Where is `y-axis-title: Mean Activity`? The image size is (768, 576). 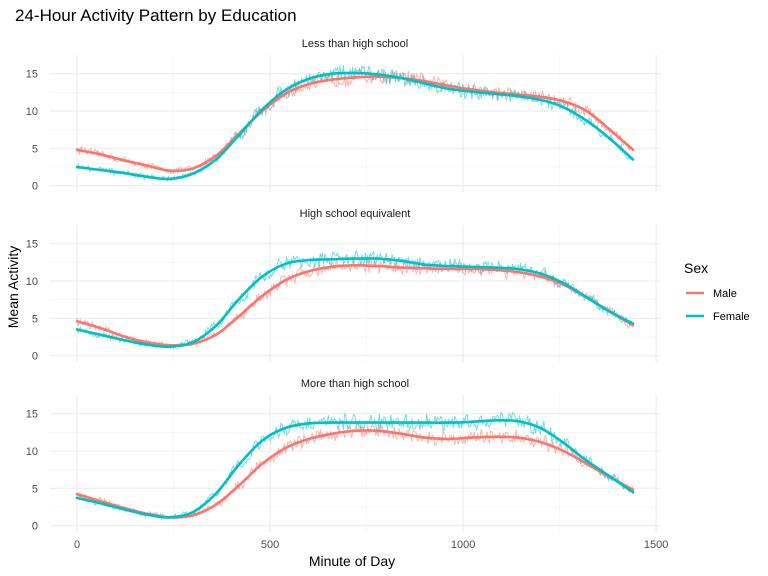
y-axis-title: Mean Activity is located at coordinates (13, 287).